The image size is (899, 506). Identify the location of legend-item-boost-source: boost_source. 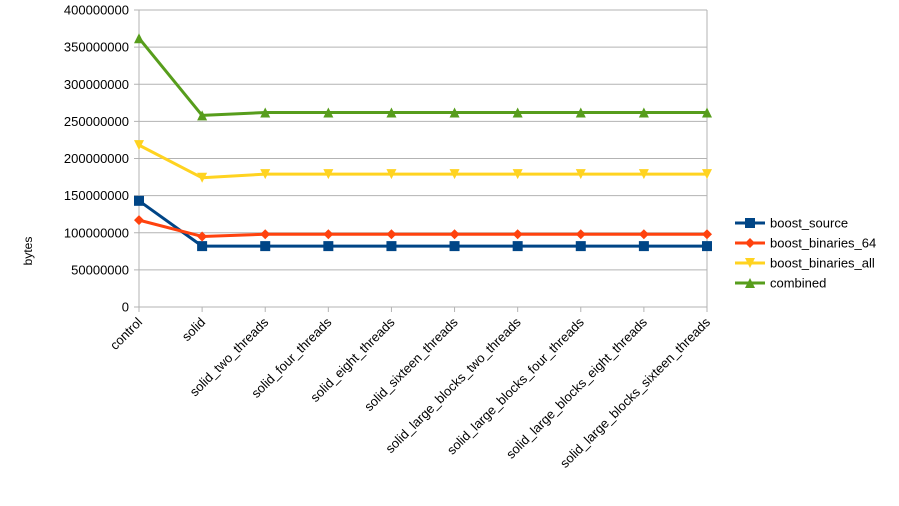
(791, 223).